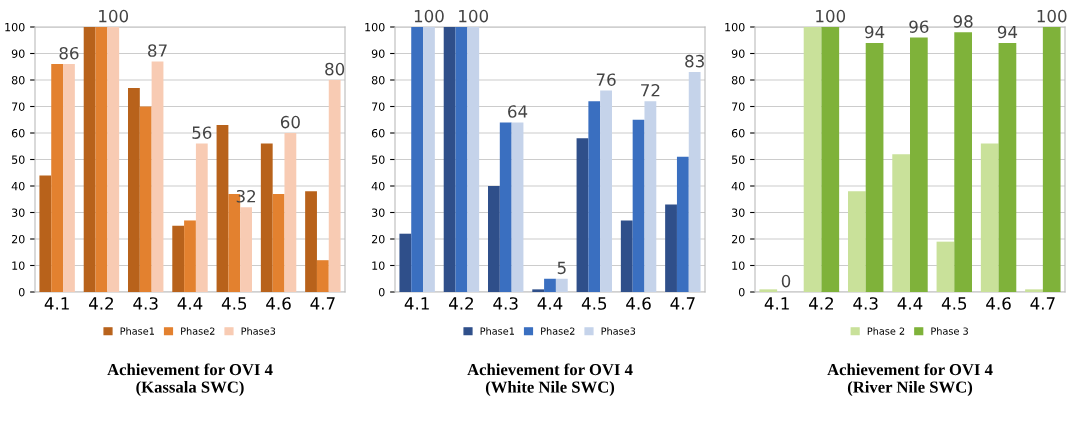  I want to click on y-tick-label: 30, so click(378, 212).